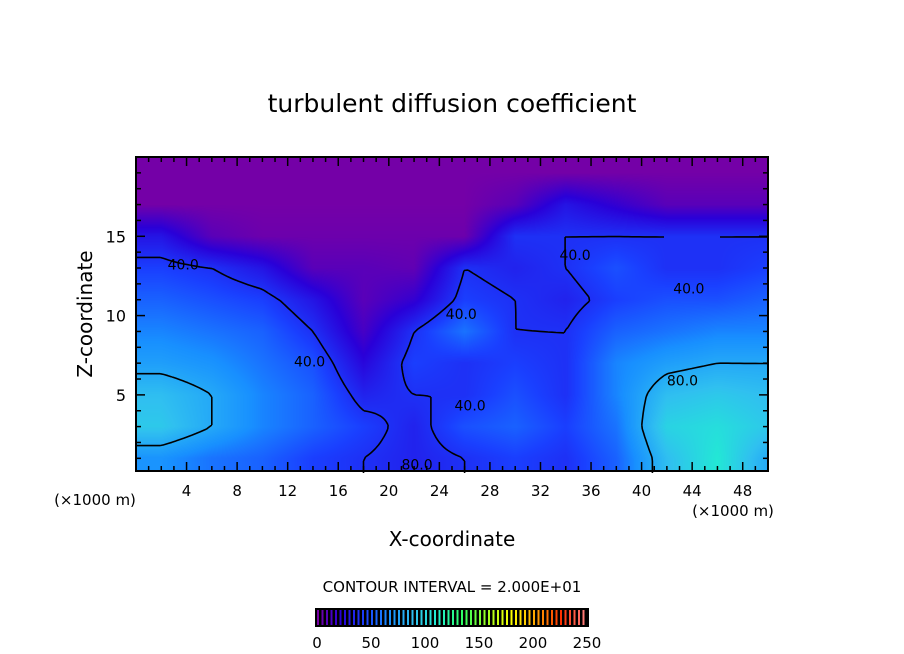 This screenshot has height=654, width=904. What do you see at coordinates (85, 313) in the screenshot?
I see `y-axis-label: Z-coordinate` at bounding box center [85, 313].